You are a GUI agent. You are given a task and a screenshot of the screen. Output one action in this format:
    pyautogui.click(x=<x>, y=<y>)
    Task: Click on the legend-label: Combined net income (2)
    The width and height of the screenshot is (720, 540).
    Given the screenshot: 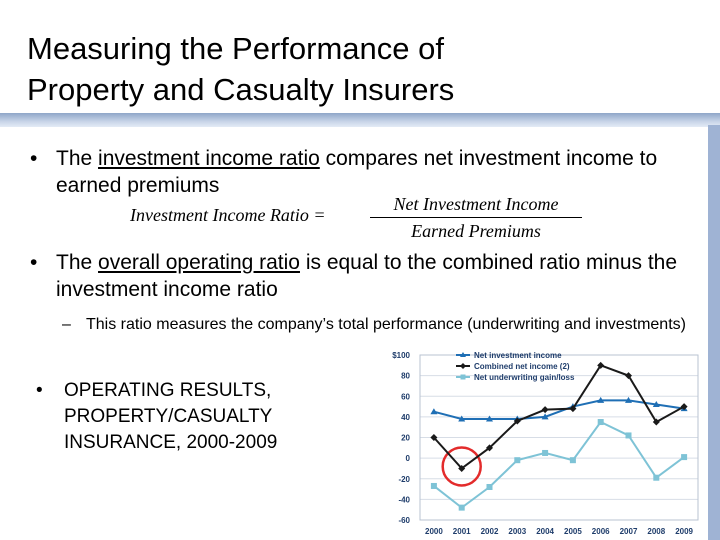 What is the action you would take?
    pyautogui.click(x=522, y=366)
    